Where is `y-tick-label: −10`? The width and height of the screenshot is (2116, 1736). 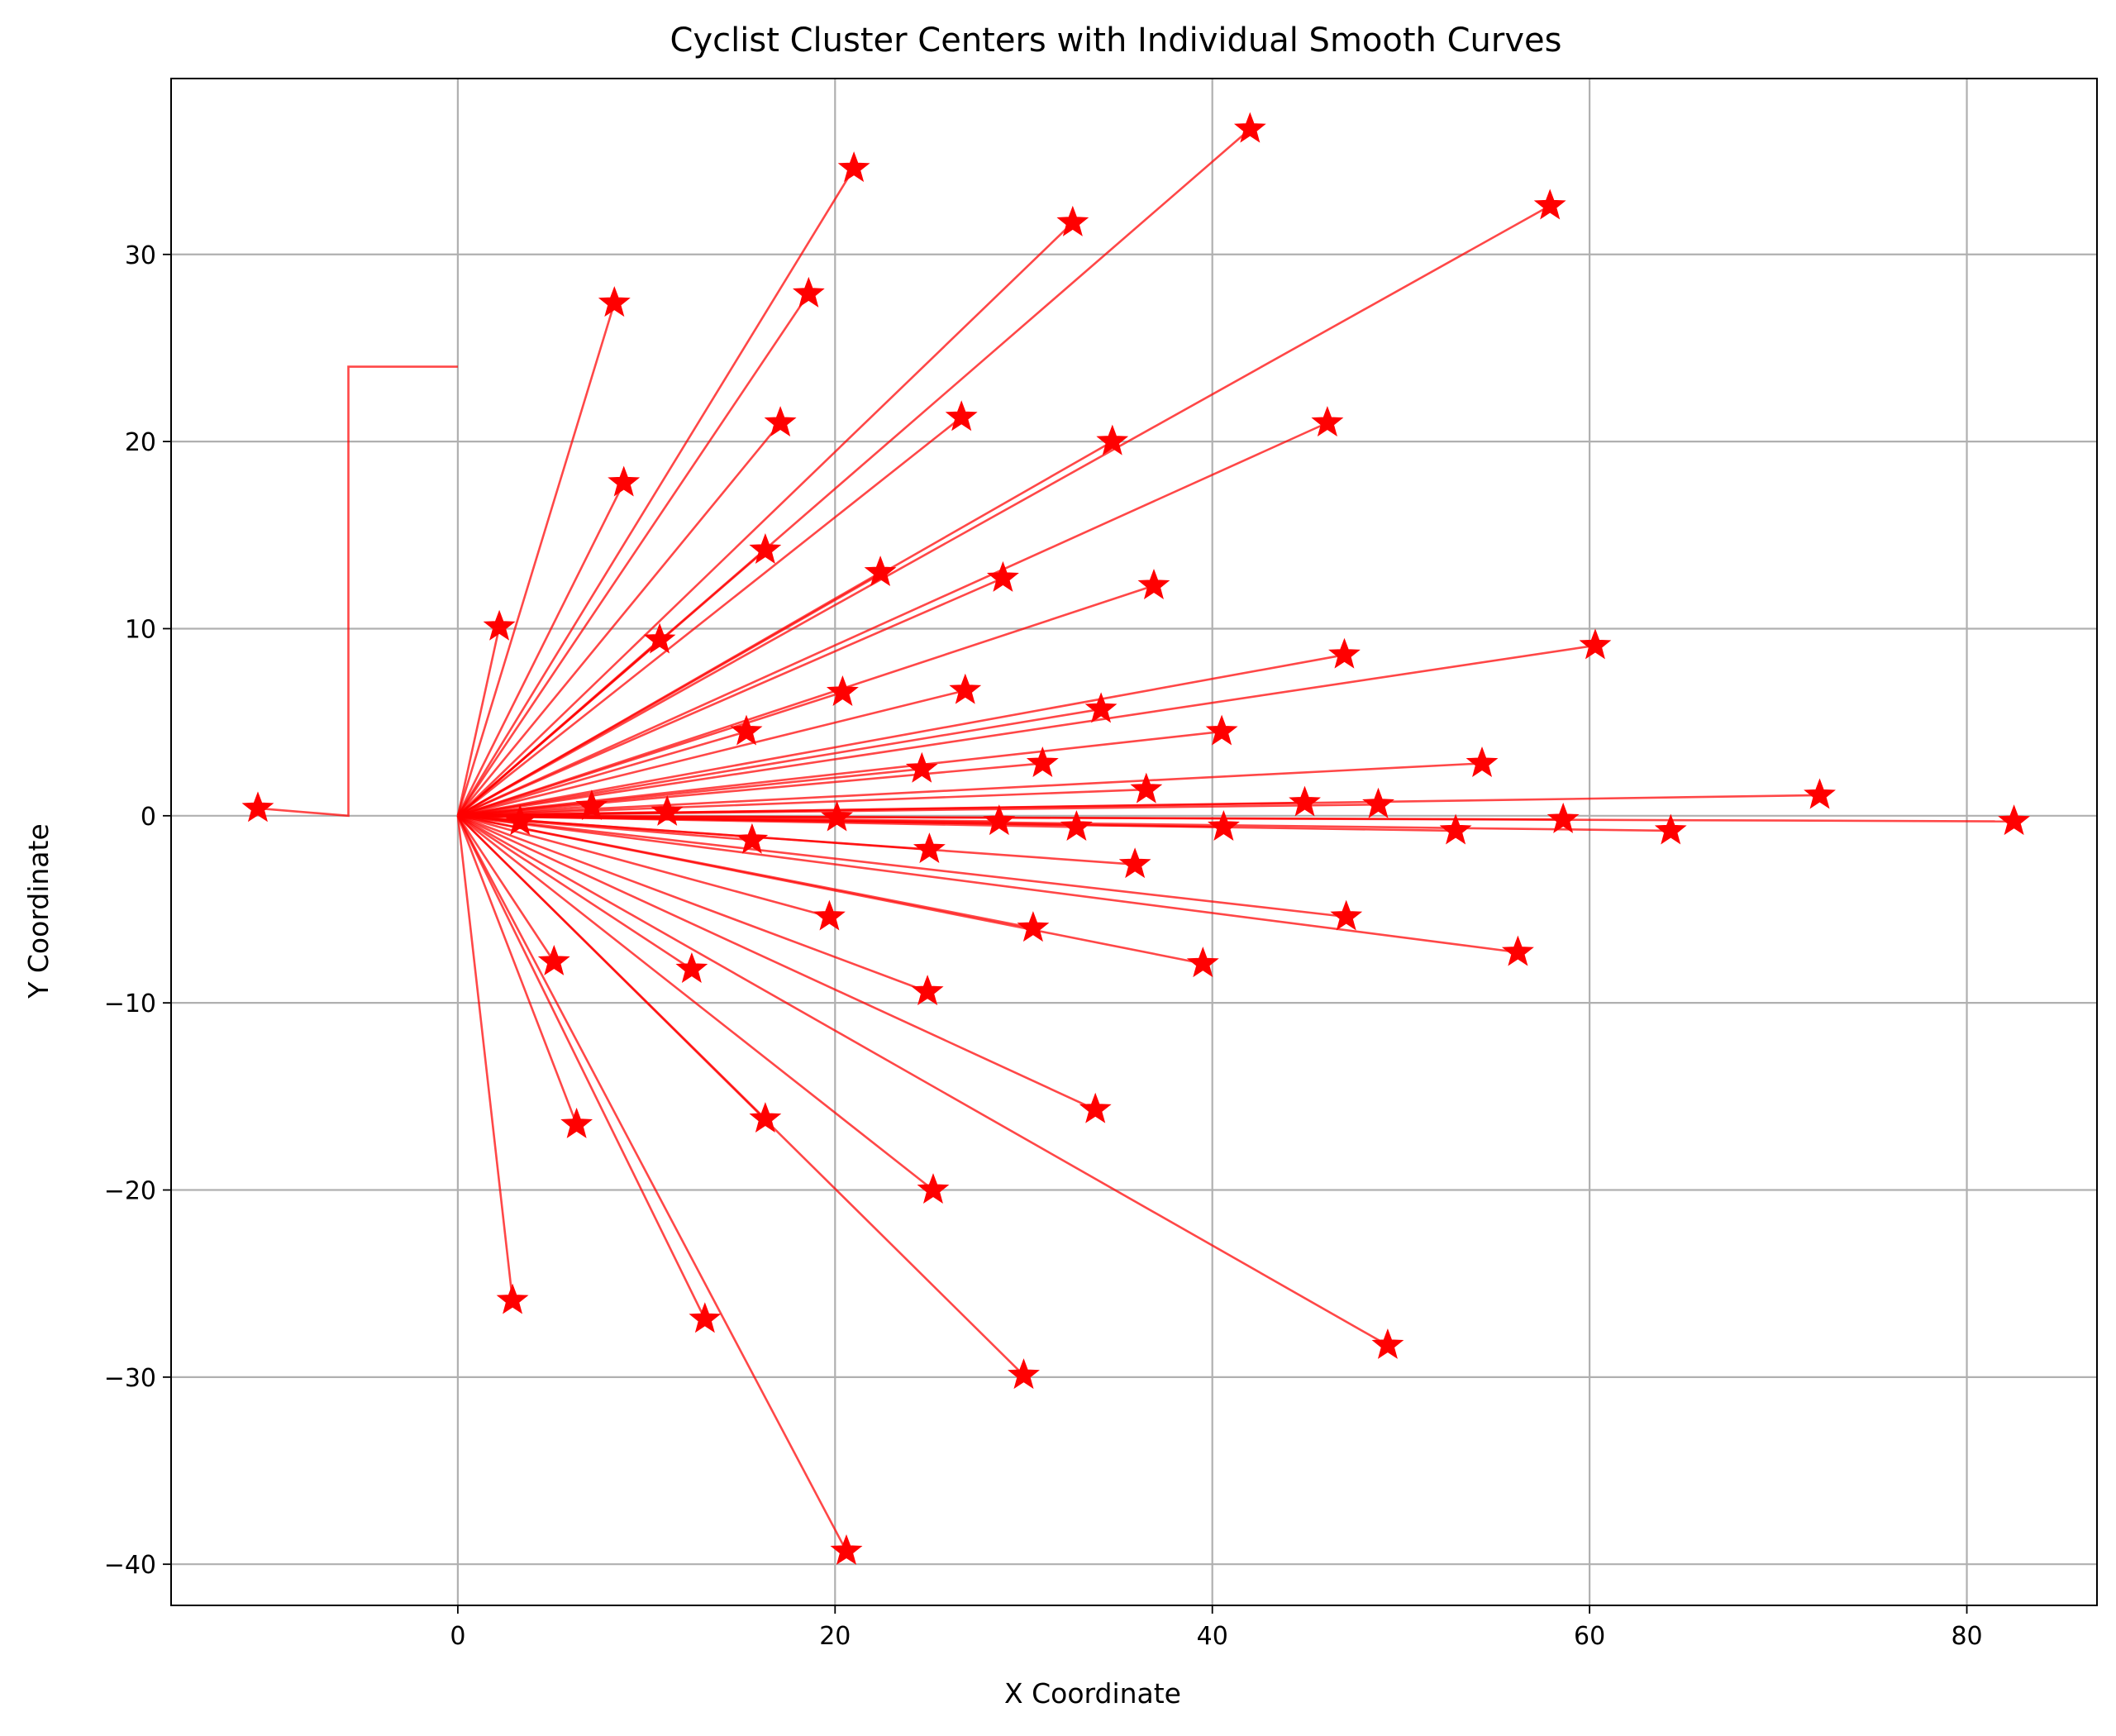
y-tick-label: −10 is located at coordinates (130, 1004).